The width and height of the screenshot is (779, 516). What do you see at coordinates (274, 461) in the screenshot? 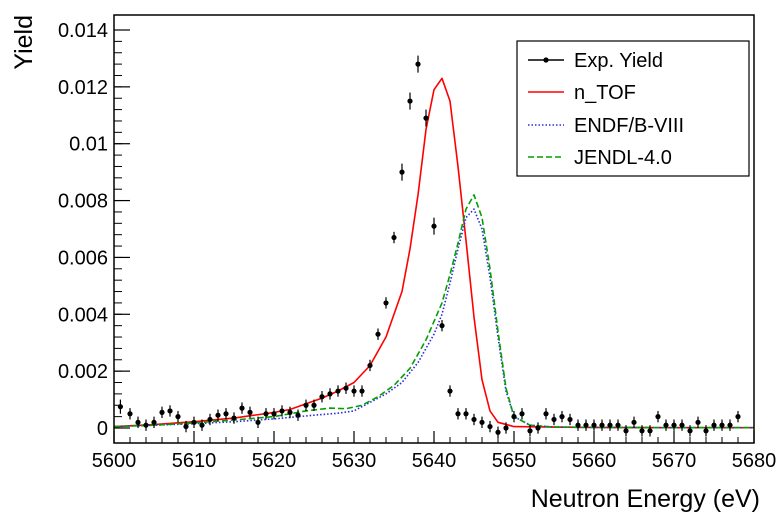
I see `x-tick-label: 5620` at bounding box center [274, 461].